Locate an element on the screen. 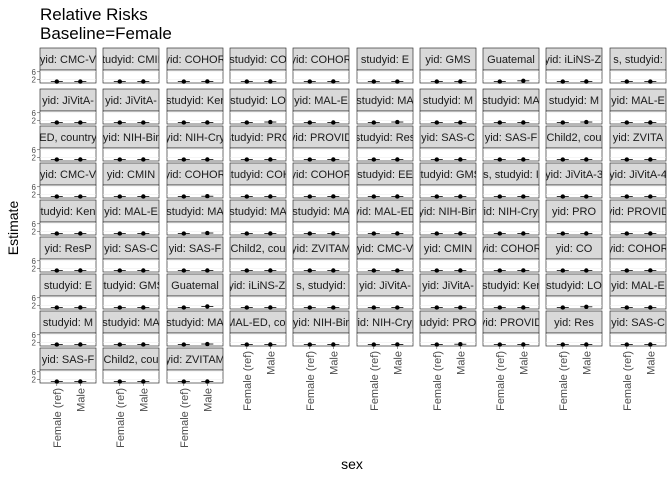 This screenshot has width=672, height=485. facet-strip-label: yid: MAL-ED, country is located at coordinates (258, 323).